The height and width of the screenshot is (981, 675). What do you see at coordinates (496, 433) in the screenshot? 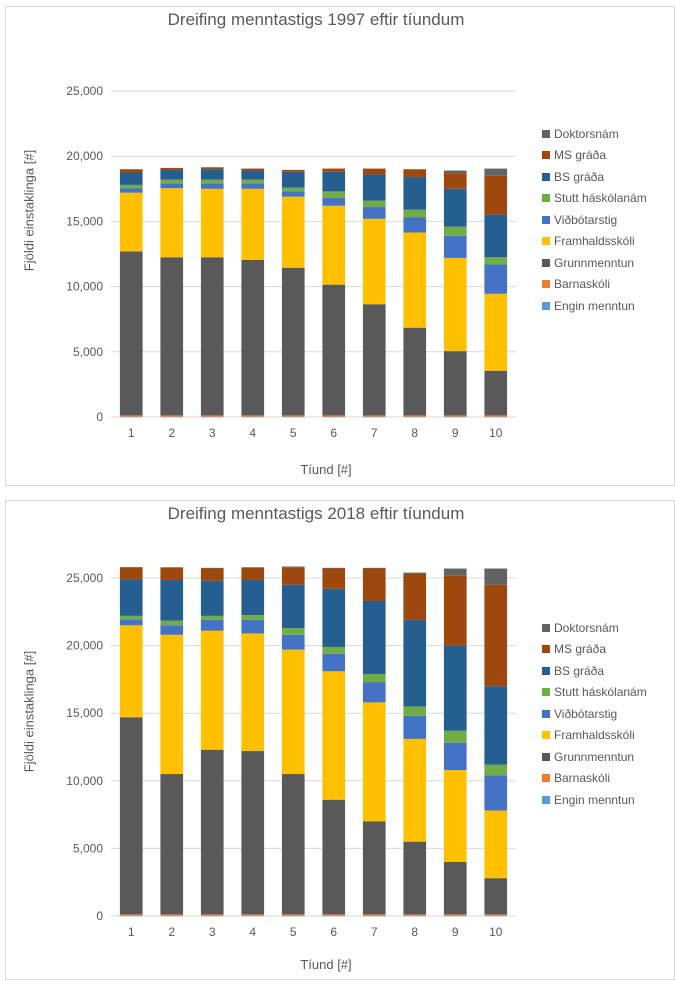
I see `x-tick-label: 10` at bounding box center [496, 433].